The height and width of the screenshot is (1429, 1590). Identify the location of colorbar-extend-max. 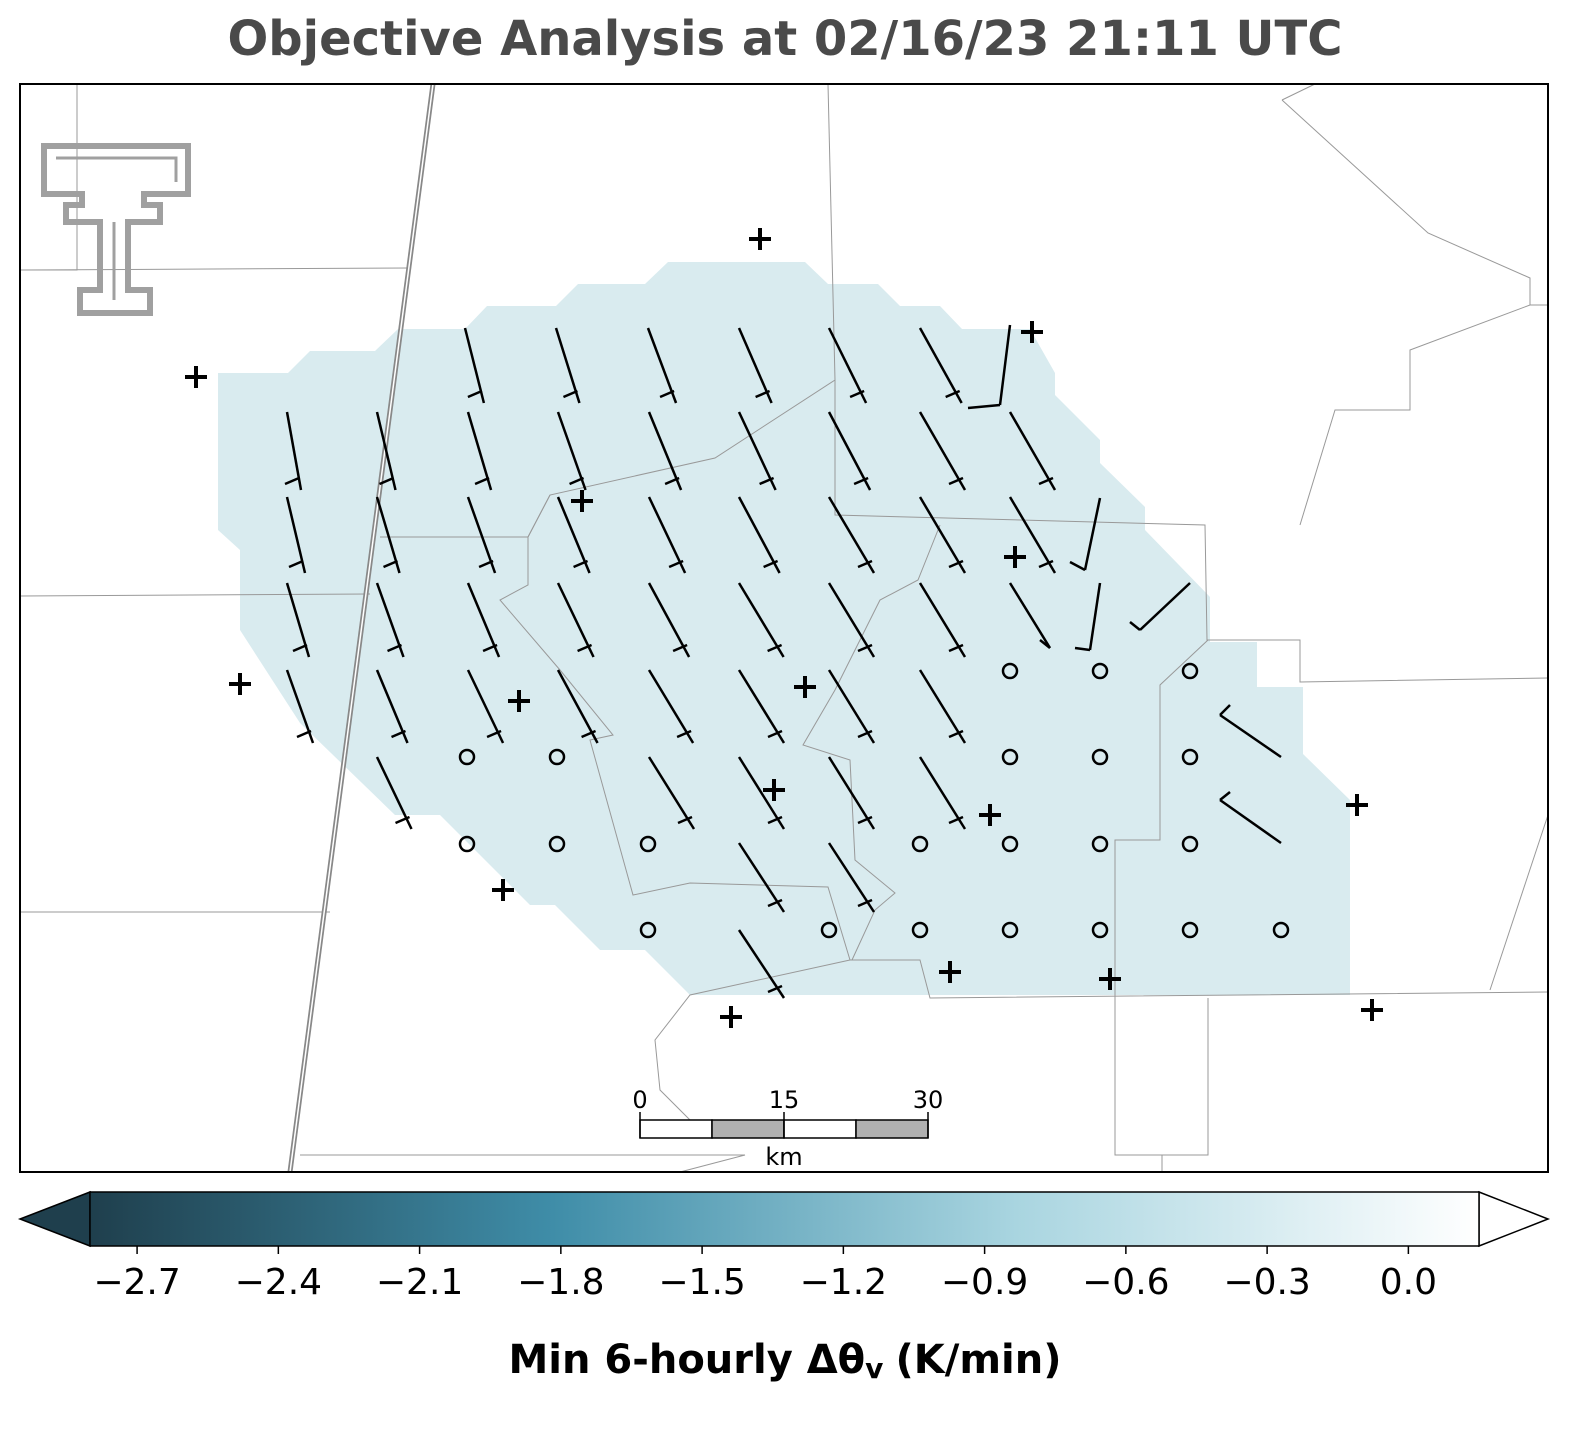
(1514, 1219).